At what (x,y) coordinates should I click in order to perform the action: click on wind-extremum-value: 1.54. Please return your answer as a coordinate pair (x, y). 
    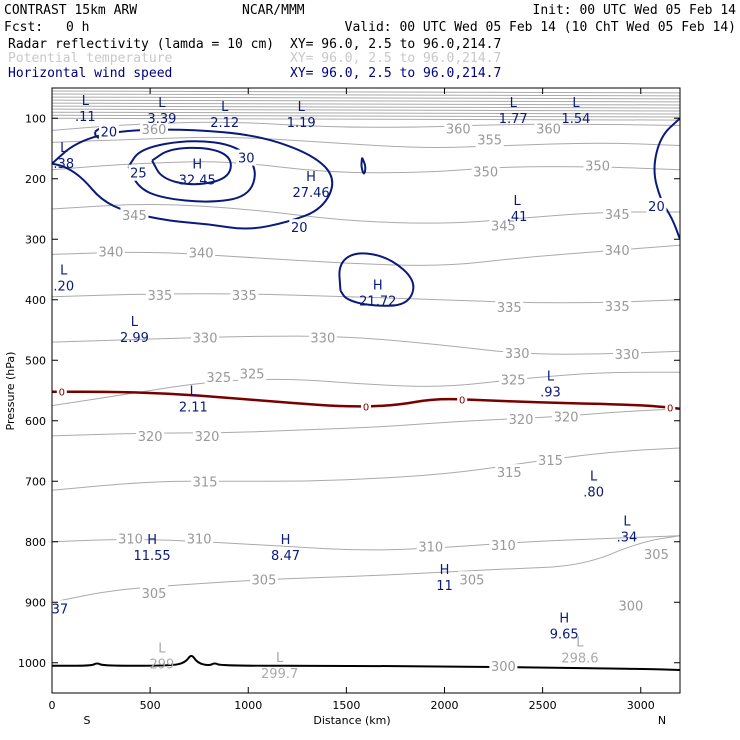
    Looking at the image, I should click on (576, 119).